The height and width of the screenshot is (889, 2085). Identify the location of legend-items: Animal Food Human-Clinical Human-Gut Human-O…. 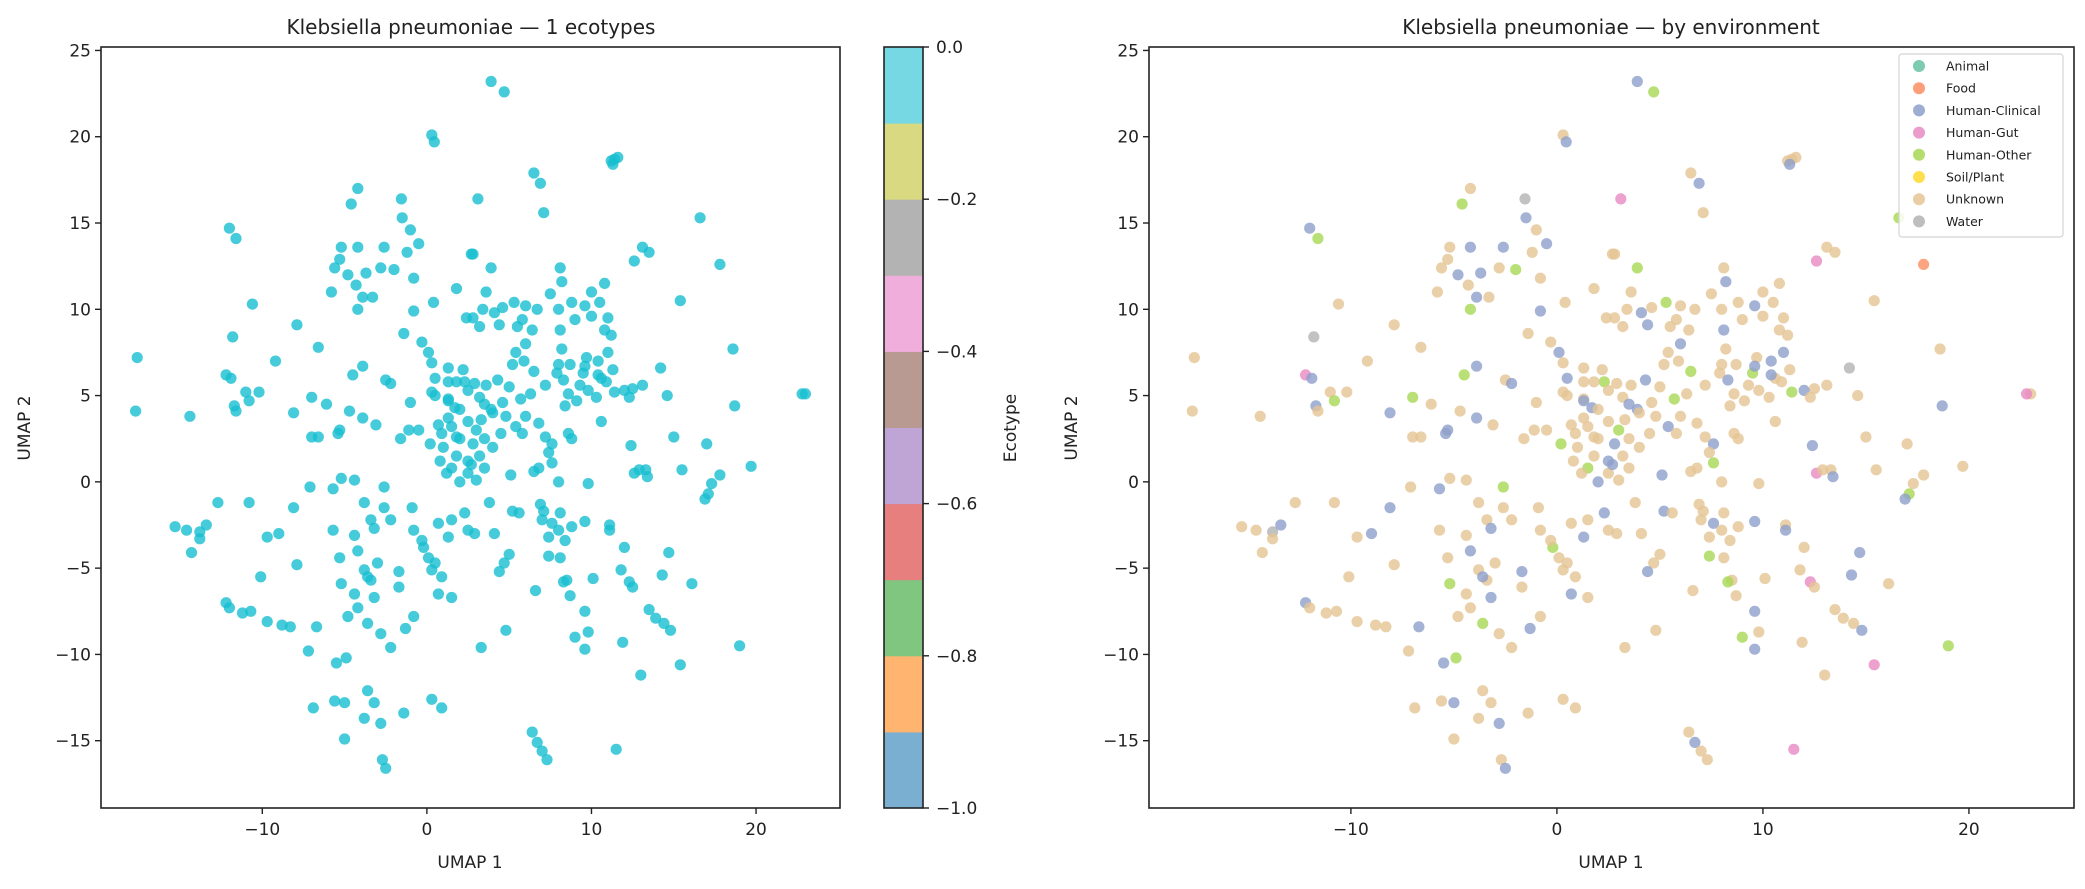
(1977, 144).